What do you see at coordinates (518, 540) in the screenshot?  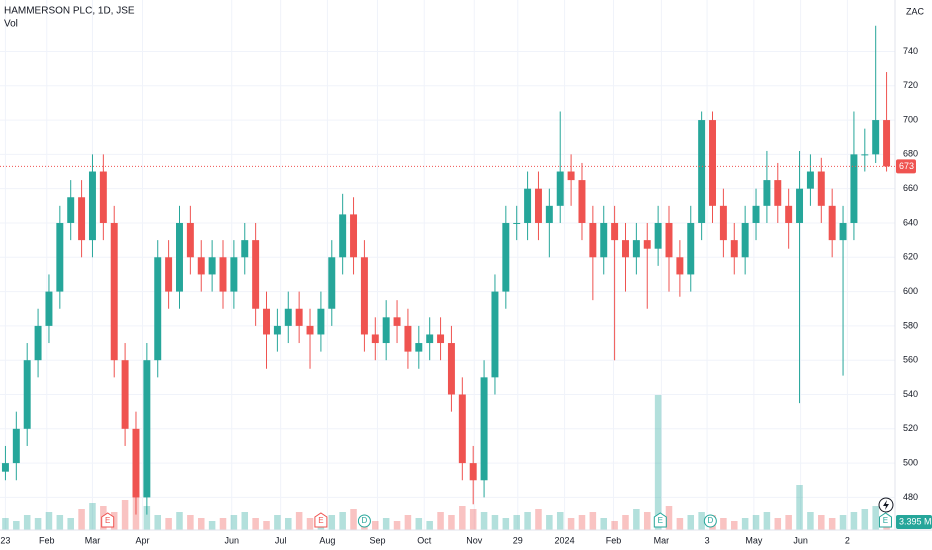 I see `x-tick-label: 29` at bounding box center [518, 540].